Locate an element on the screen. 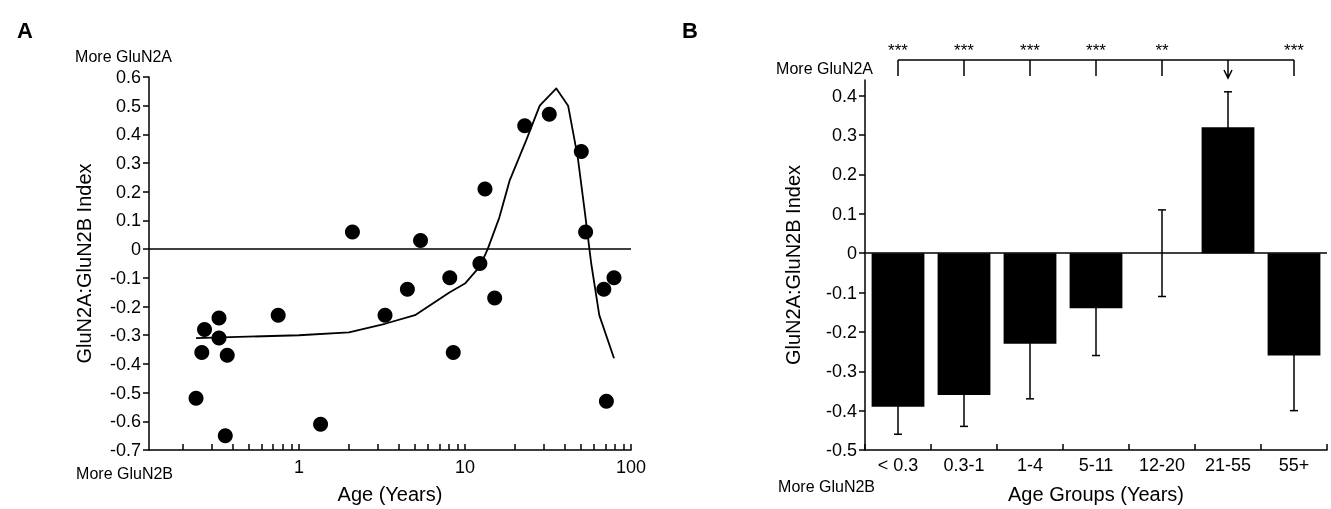  x-tick-label: 5-11 is located at coordinates (1096, 465).